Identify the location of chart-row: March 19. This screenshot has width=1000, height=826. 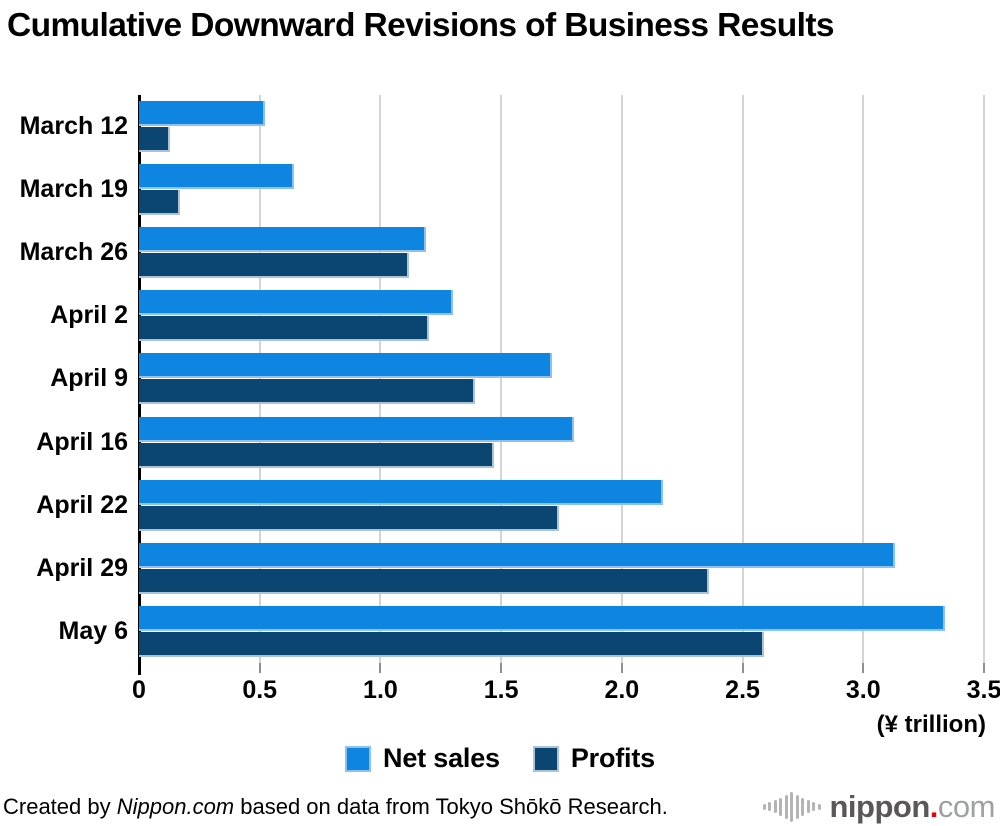
(502, 189).